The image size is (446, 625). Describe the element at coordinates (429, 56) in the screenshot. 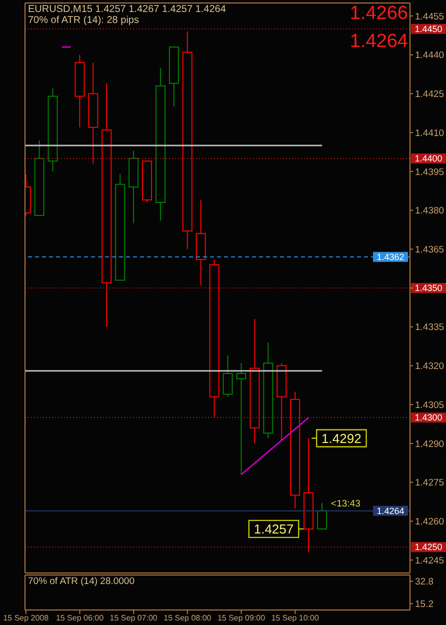

I see `y-tick-label: 1.4440` at that location.